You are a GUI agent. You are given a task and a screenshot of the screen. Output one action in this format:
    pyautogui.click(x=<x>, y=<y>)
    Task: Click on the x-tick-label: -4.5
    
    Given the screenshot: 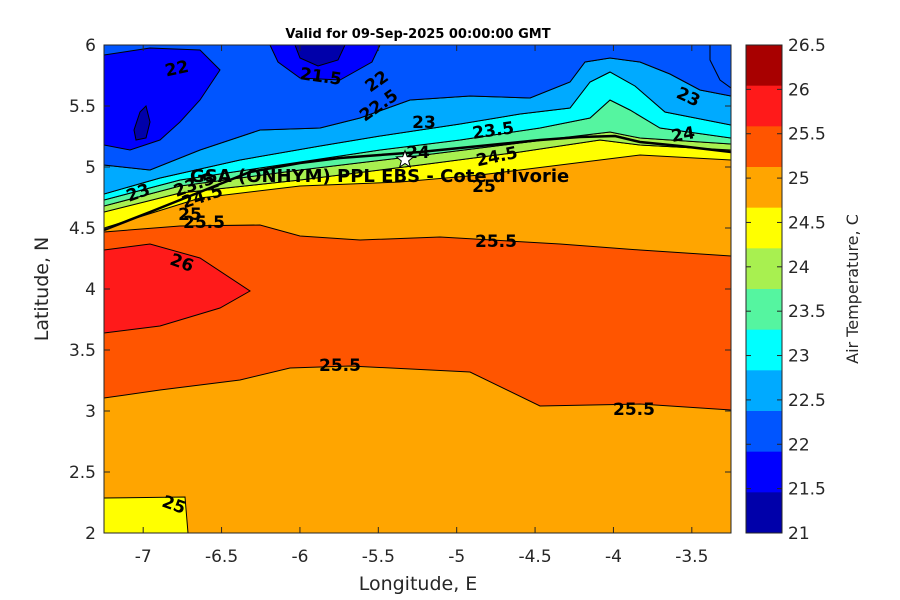 What is the action you would take?
    pyautogui.click(x=534, y=557)
    